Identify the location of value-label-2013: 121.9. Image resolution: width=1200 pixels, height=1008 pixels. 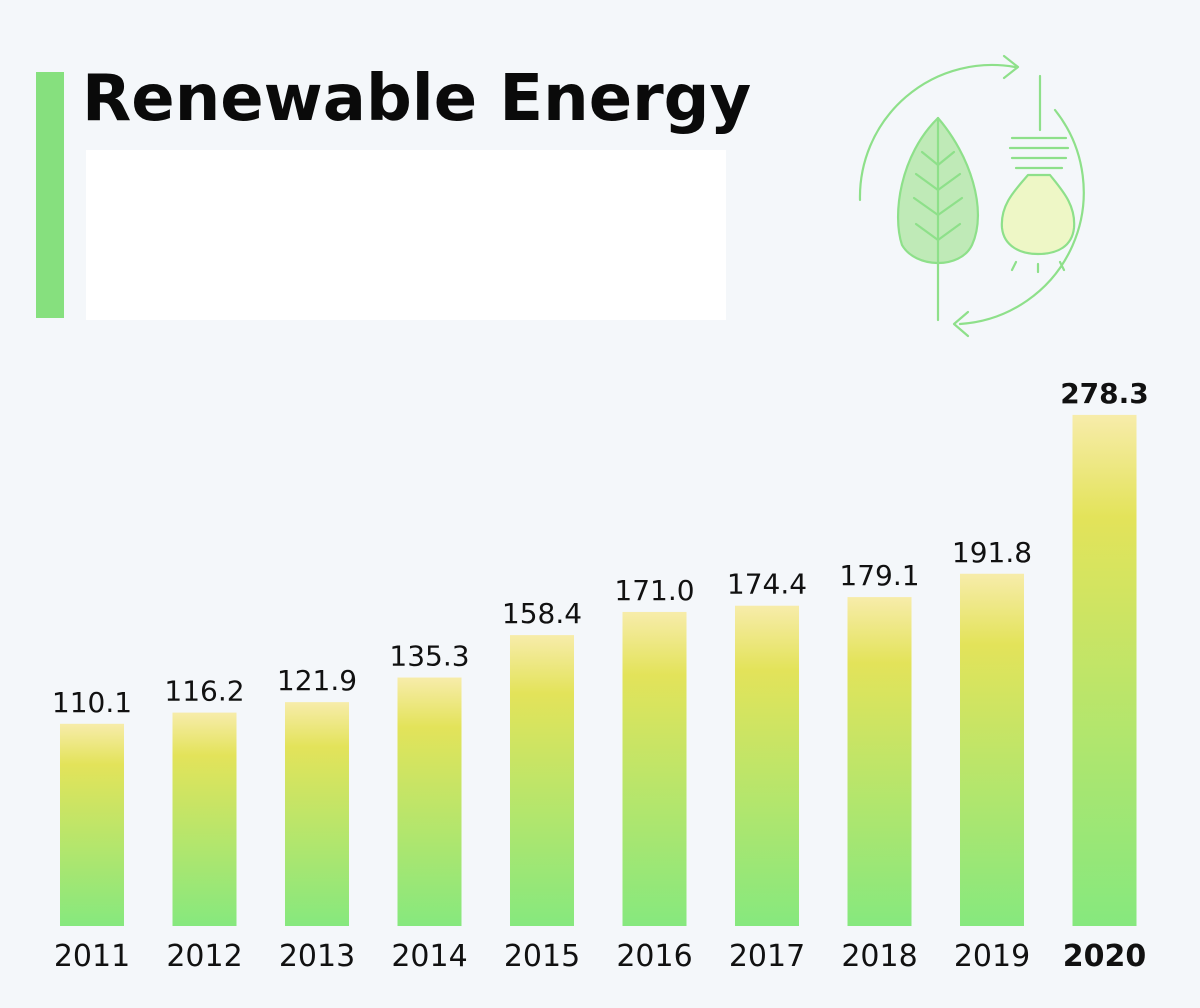
(317, 680).